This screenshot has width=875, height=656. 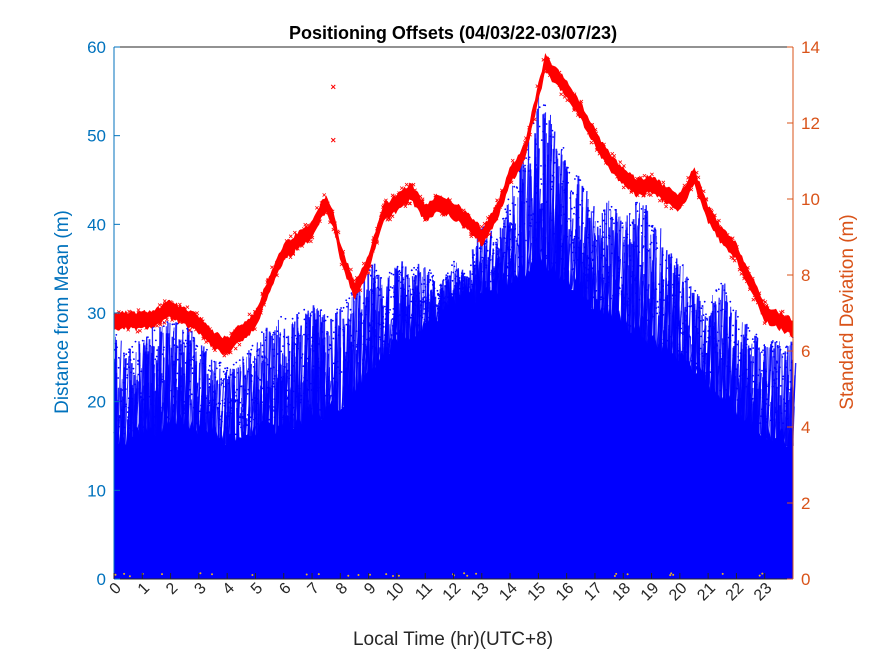 What do you see at coordinates (398, 575) in the screenshot?
I see `distance-point-low` at bounding box center [398, 575].